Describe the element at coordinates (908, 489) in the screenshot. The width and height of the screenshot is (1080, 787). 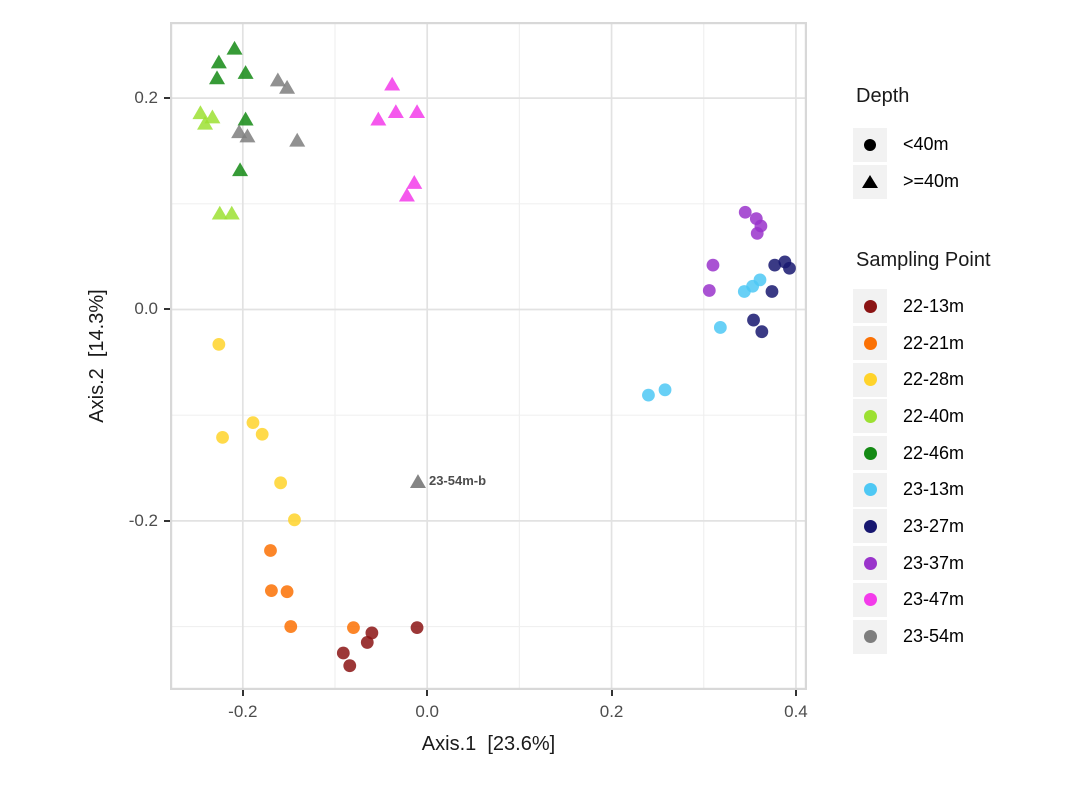
I see `legend-sampling-item-23-13m: 23-13m` at that location.